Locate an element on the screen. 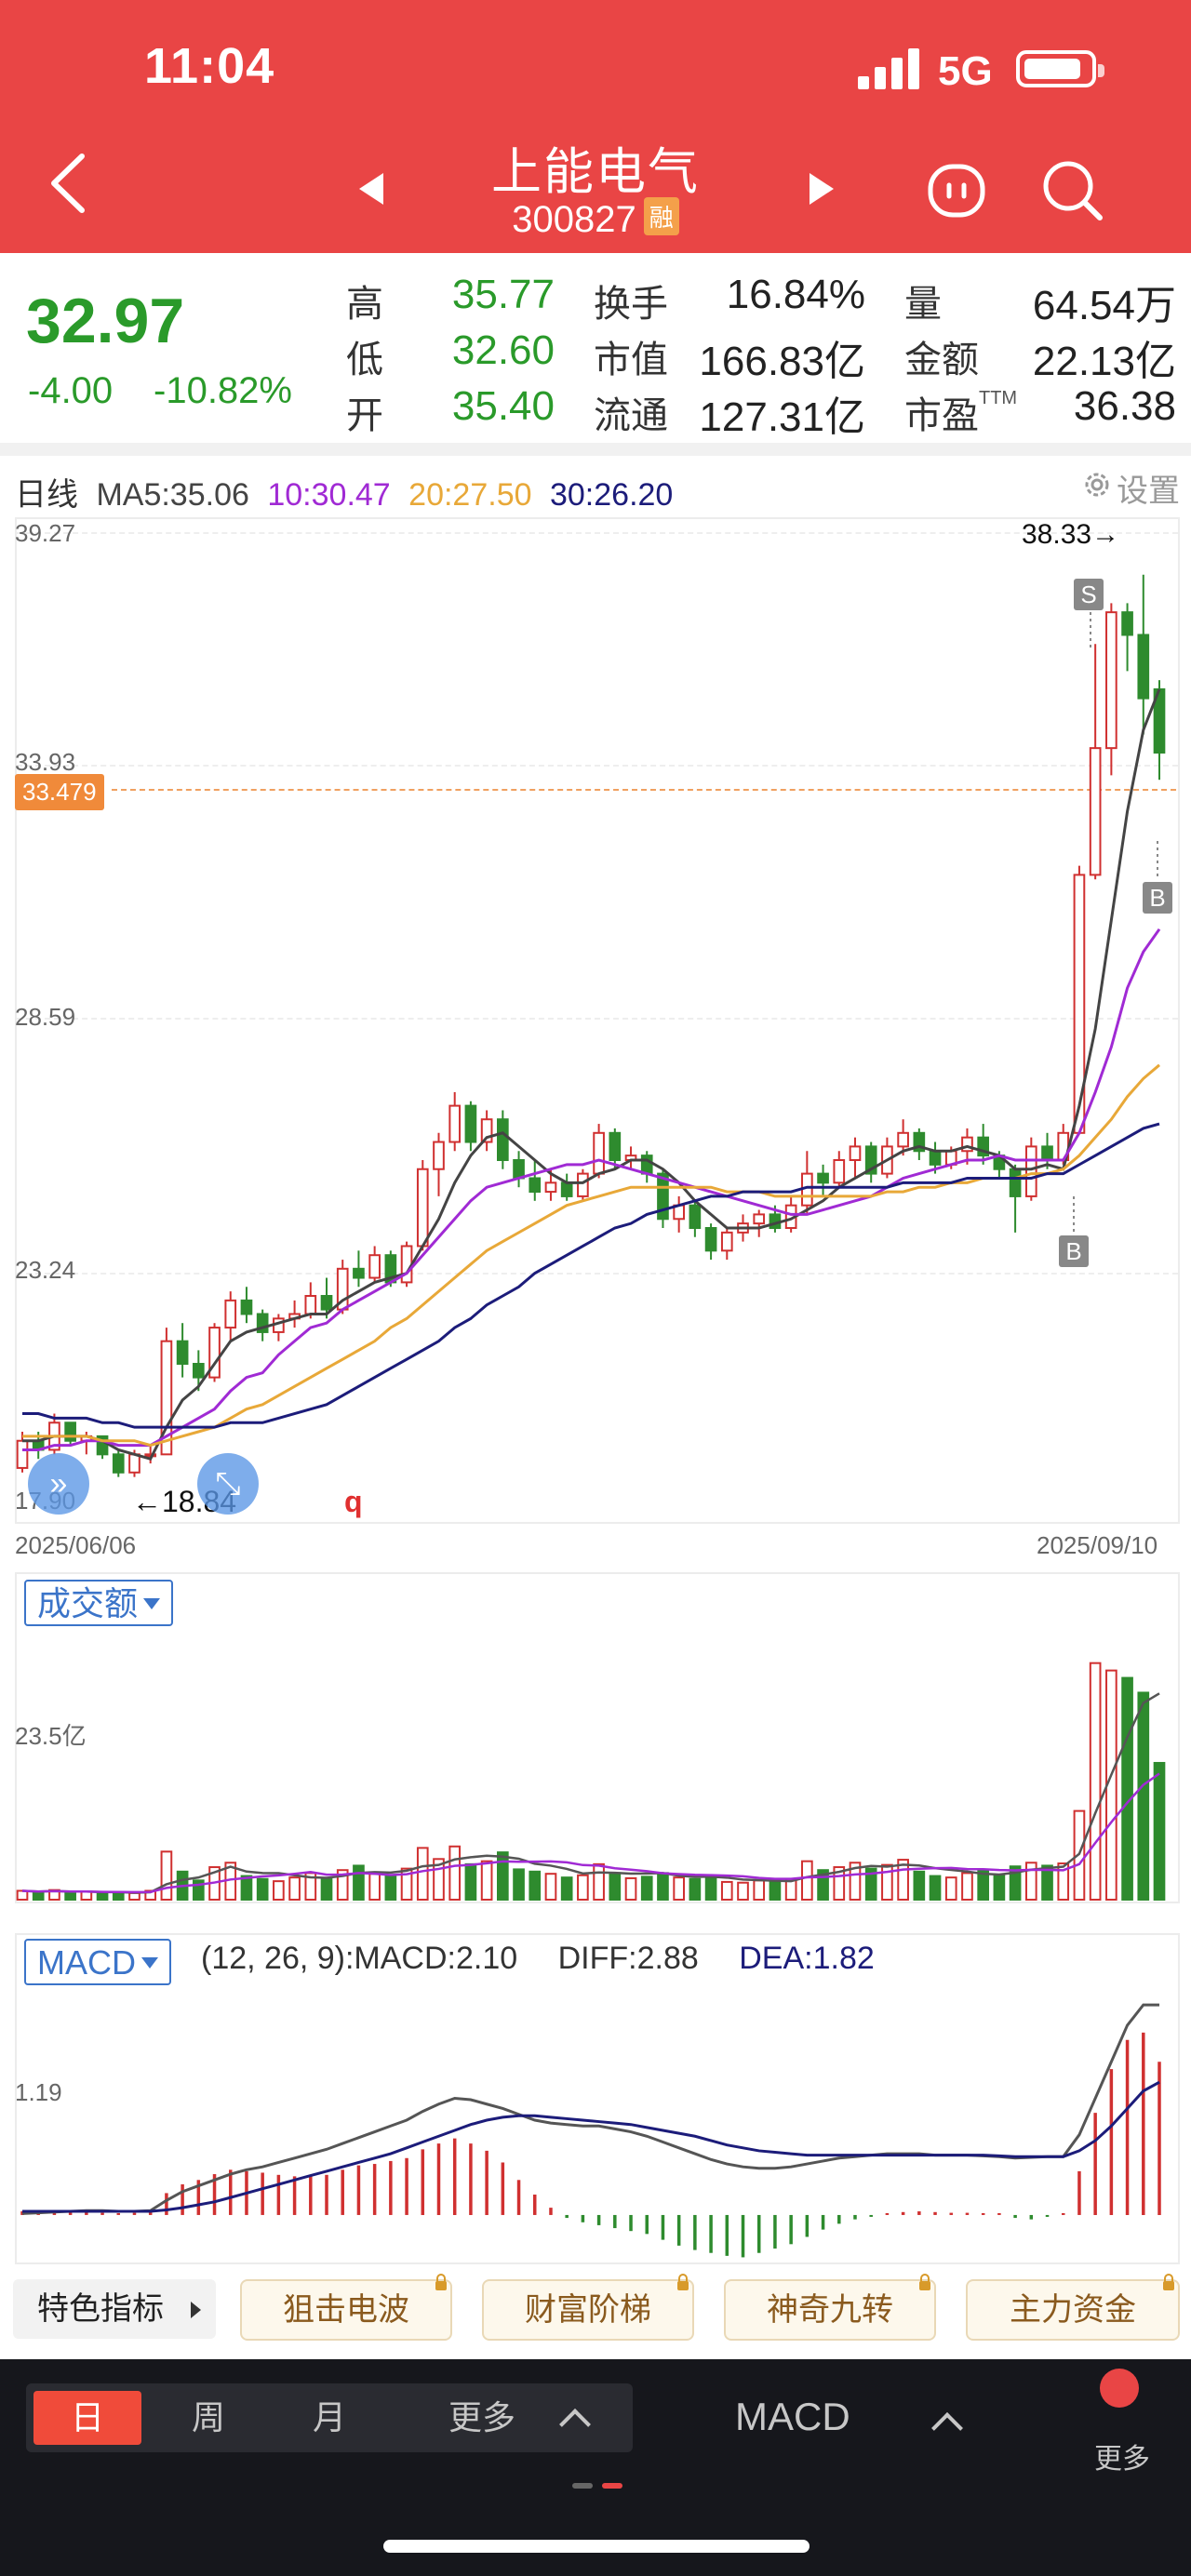  scroll-left-button: » is located at coordinates (58, 1484).